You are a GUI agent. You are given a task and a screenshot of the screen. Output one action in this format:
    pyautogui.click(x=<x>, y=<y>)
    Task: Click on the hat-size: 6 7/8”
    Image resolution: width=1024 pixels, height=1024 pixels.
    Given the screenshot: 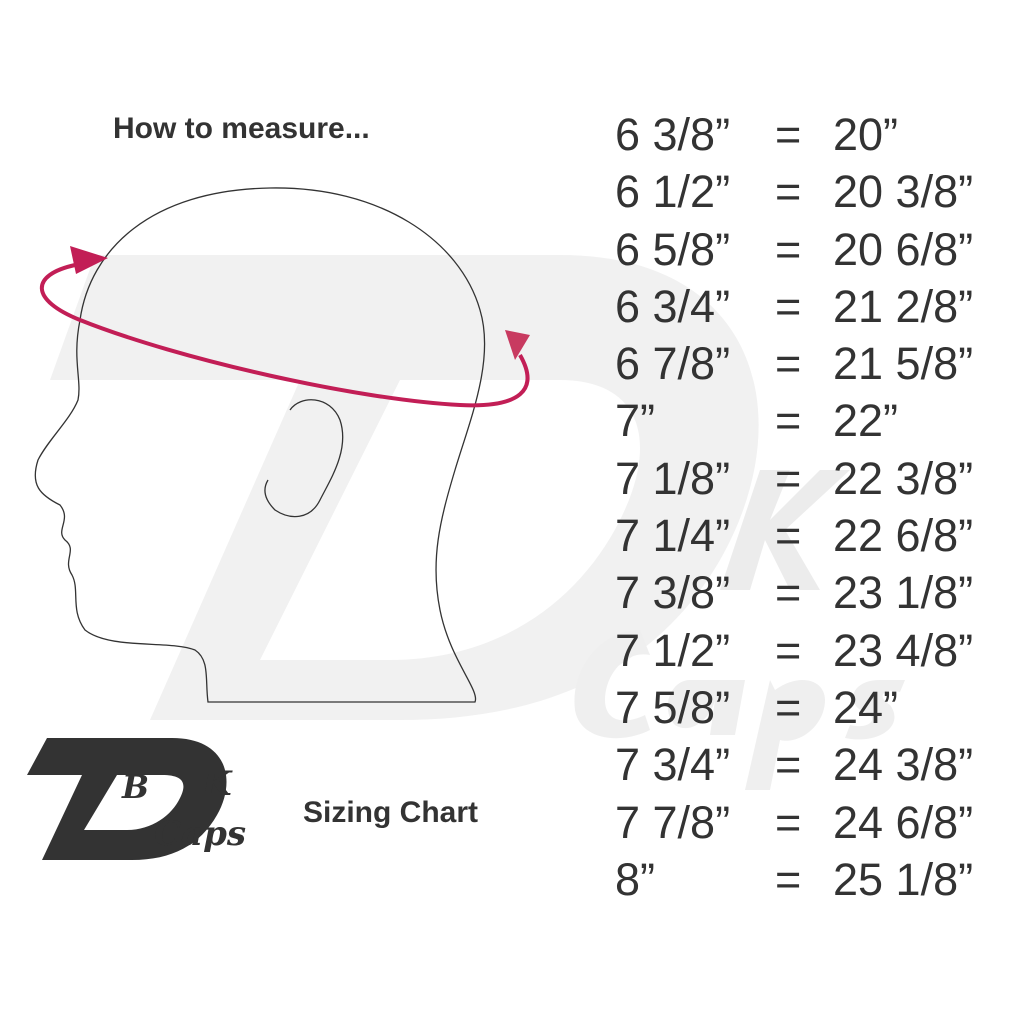 What is the action you would take?
    pyautogui.click(x=673, y=364)
    